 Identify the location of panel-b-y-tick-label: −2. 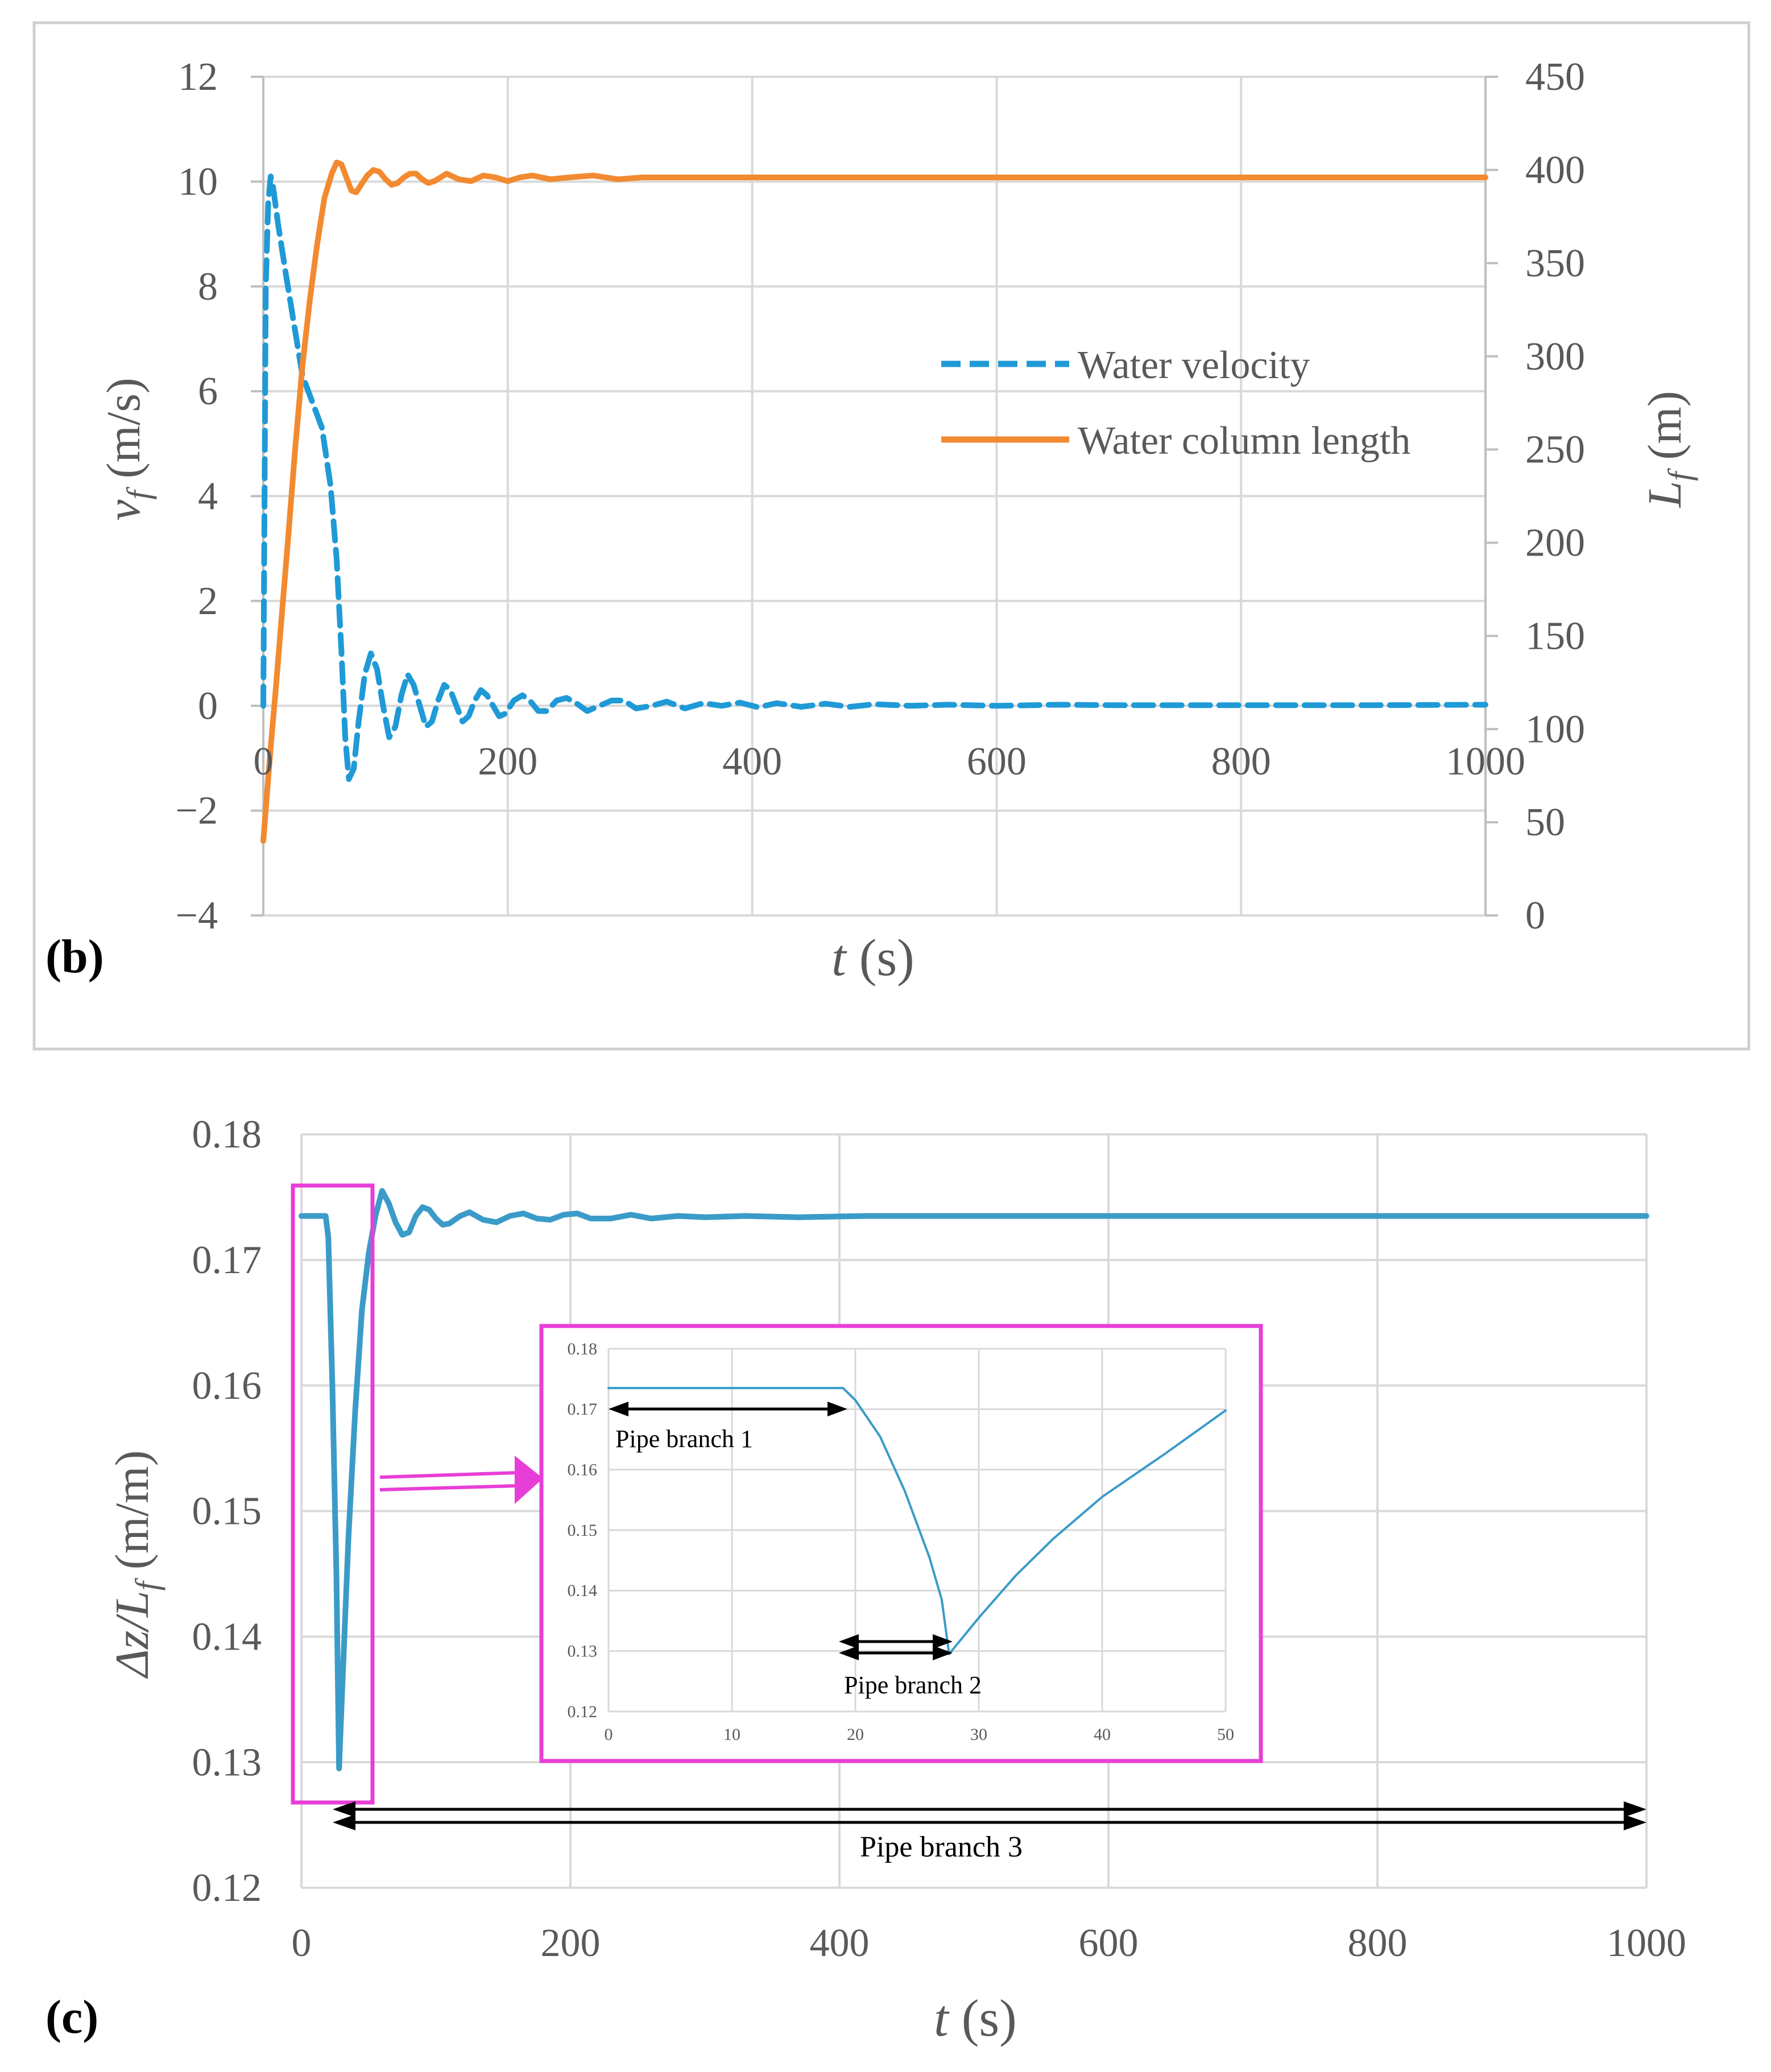
(197, 811).